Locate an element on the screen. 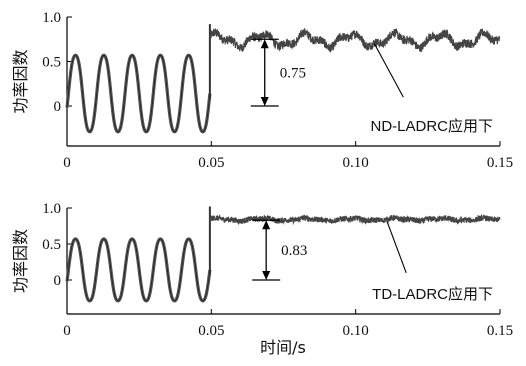 This screenshot has width=526, height=366. annotation-value-label: 0.75 is located at coordinates (293, 74).